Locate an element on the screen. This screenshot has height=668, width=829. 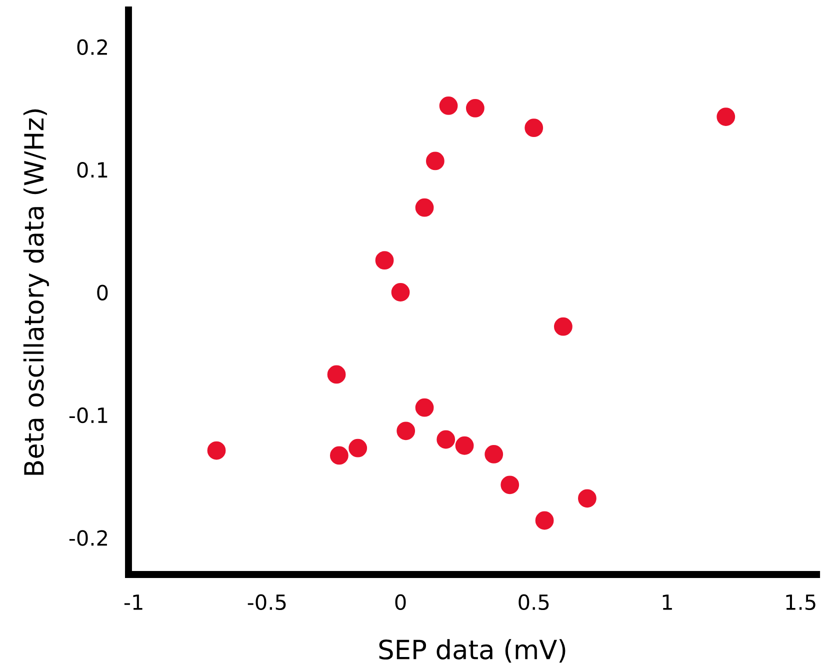
x-tick-label: 0.5 is located at coordinates (533, 602).